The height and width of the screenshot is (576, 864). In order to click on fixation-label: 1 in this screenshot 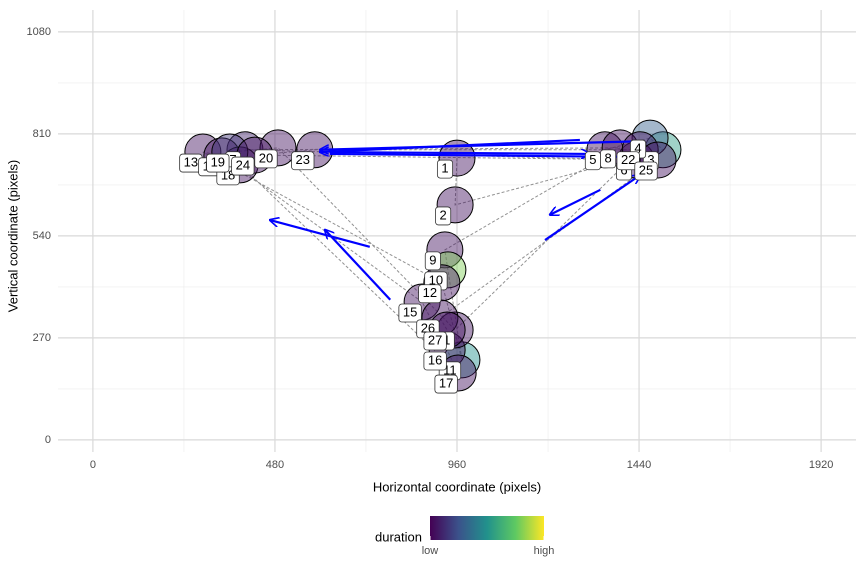, I will do `click(445, 169)`.